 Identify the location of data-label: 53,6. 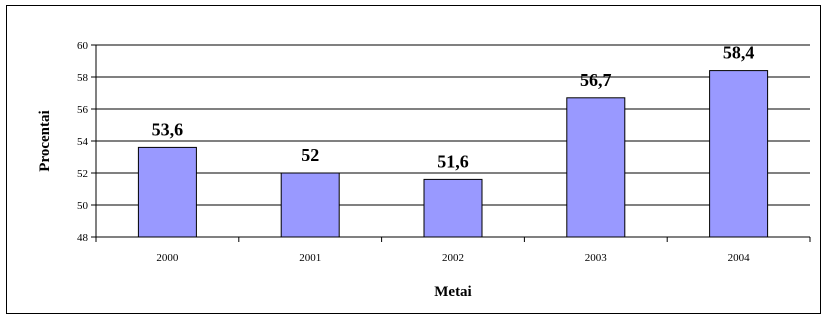
(168, 129).